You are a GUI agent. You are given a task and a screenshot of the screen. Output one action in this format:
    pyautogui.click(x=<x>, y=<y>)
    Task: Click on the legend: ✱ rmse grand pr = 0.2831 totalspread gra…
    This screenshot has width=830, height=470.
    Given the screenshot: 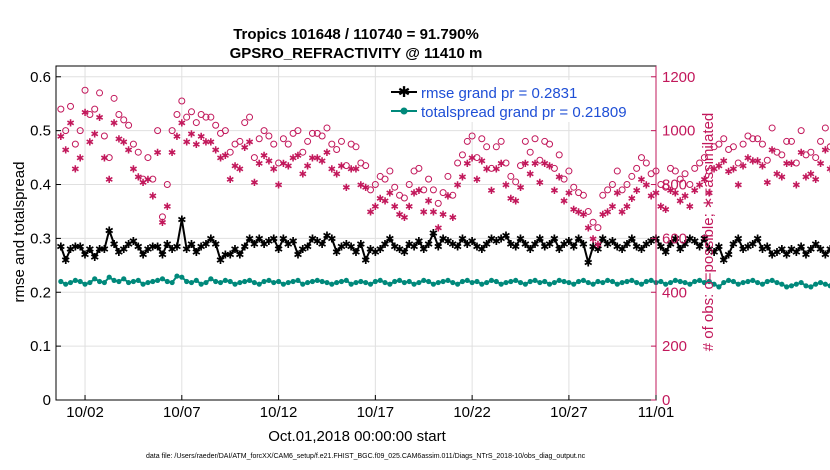 What is the action you would take?
    pyautogui.click(x=518, y=101)
    